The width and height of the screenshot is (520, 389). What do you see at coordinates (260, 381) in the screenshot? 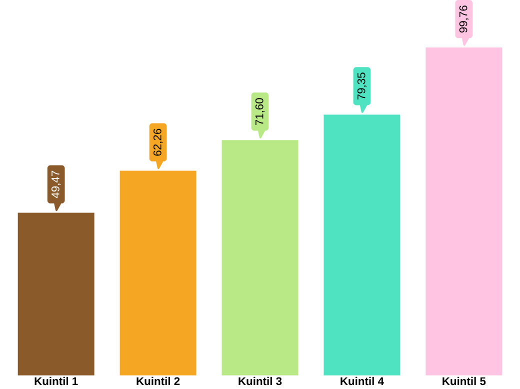
I see `x-tick-label: Kuintil 3` at bounding box center [260, 381].